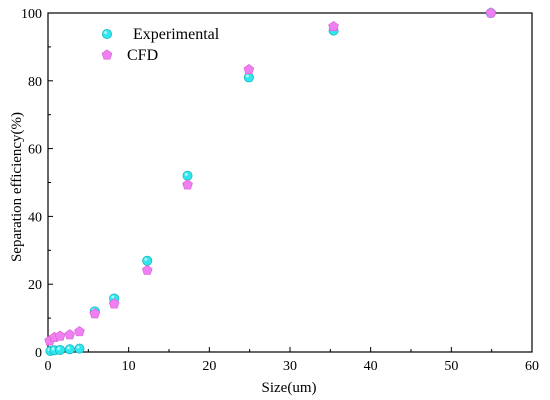 This screenshot has height=400, width=550. What do you see at coordinates (289, 388) in the screenshot?
I see `x-axis-title: Size(um)` at bounding box center [289, 388].